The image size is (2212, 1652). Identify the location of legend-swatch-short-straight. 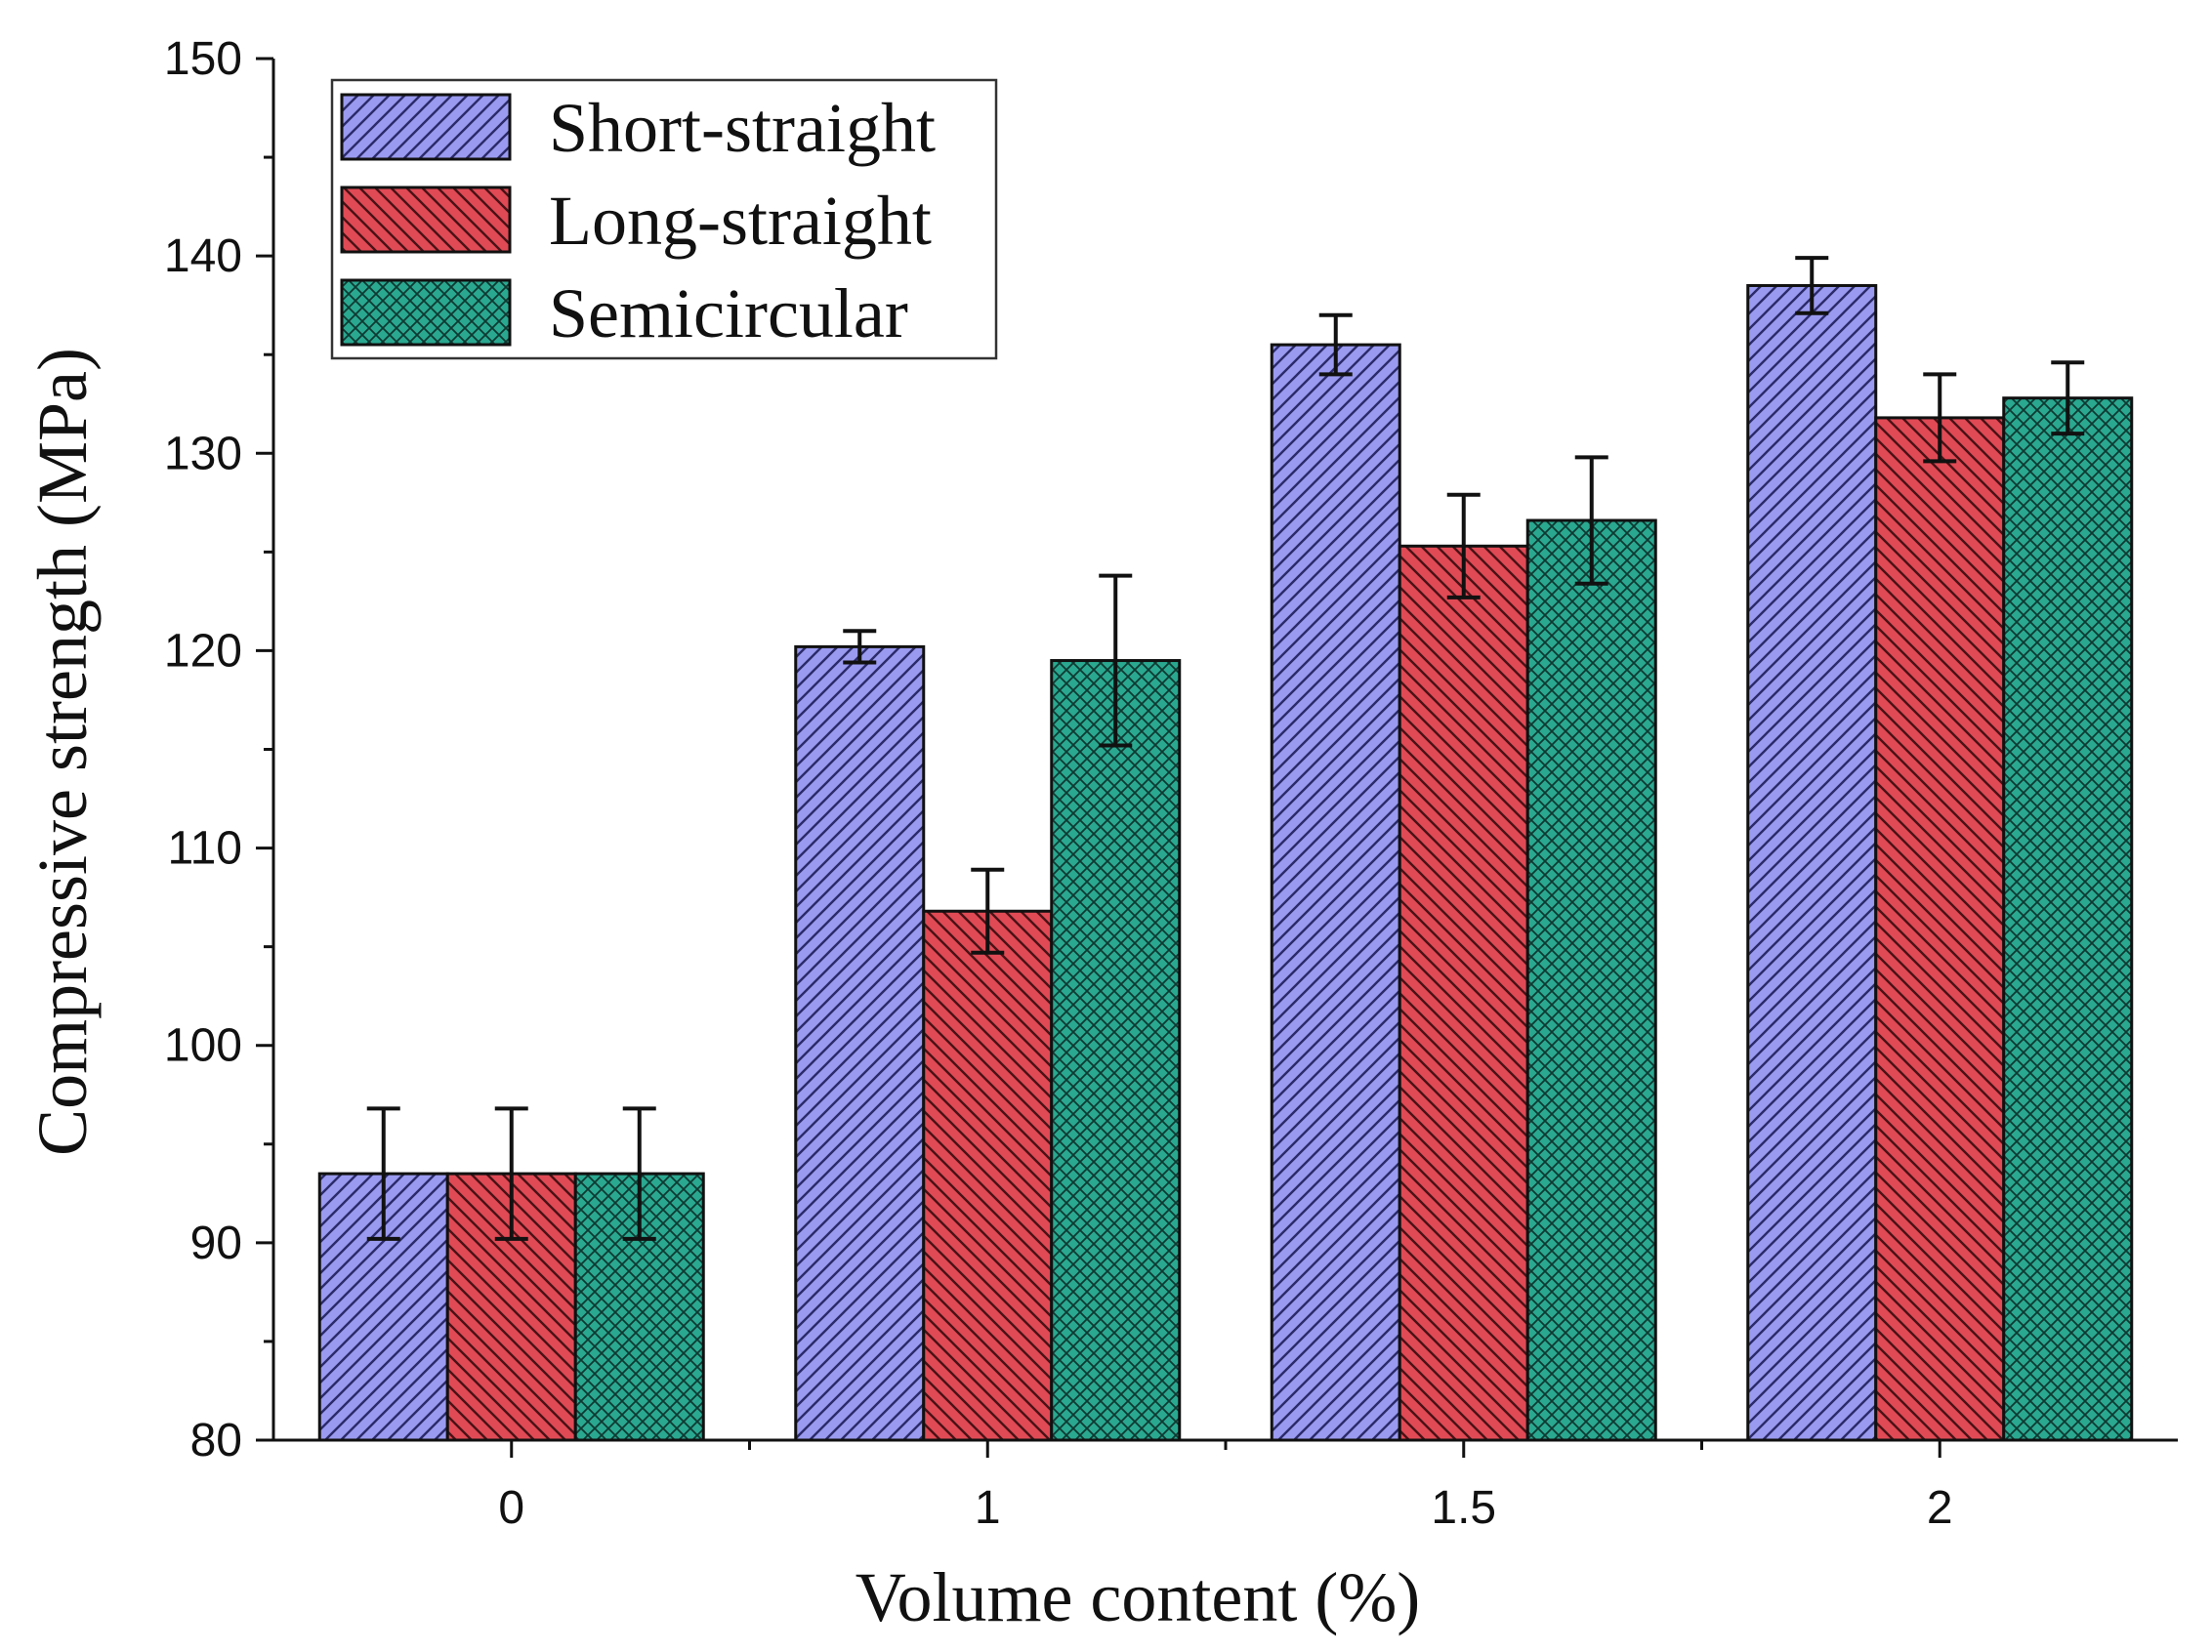
(426, 127).